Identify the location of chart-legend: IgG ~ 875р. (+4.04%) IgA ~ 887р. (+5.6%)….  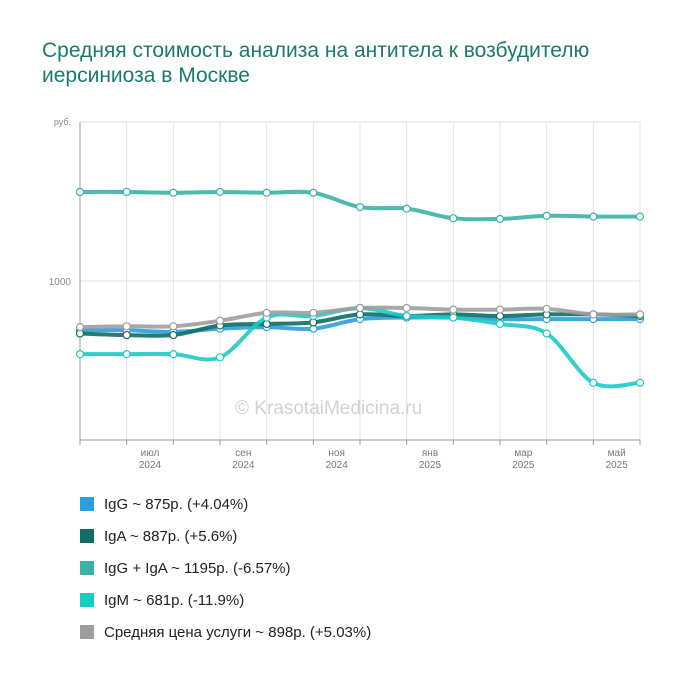
(225, 568).